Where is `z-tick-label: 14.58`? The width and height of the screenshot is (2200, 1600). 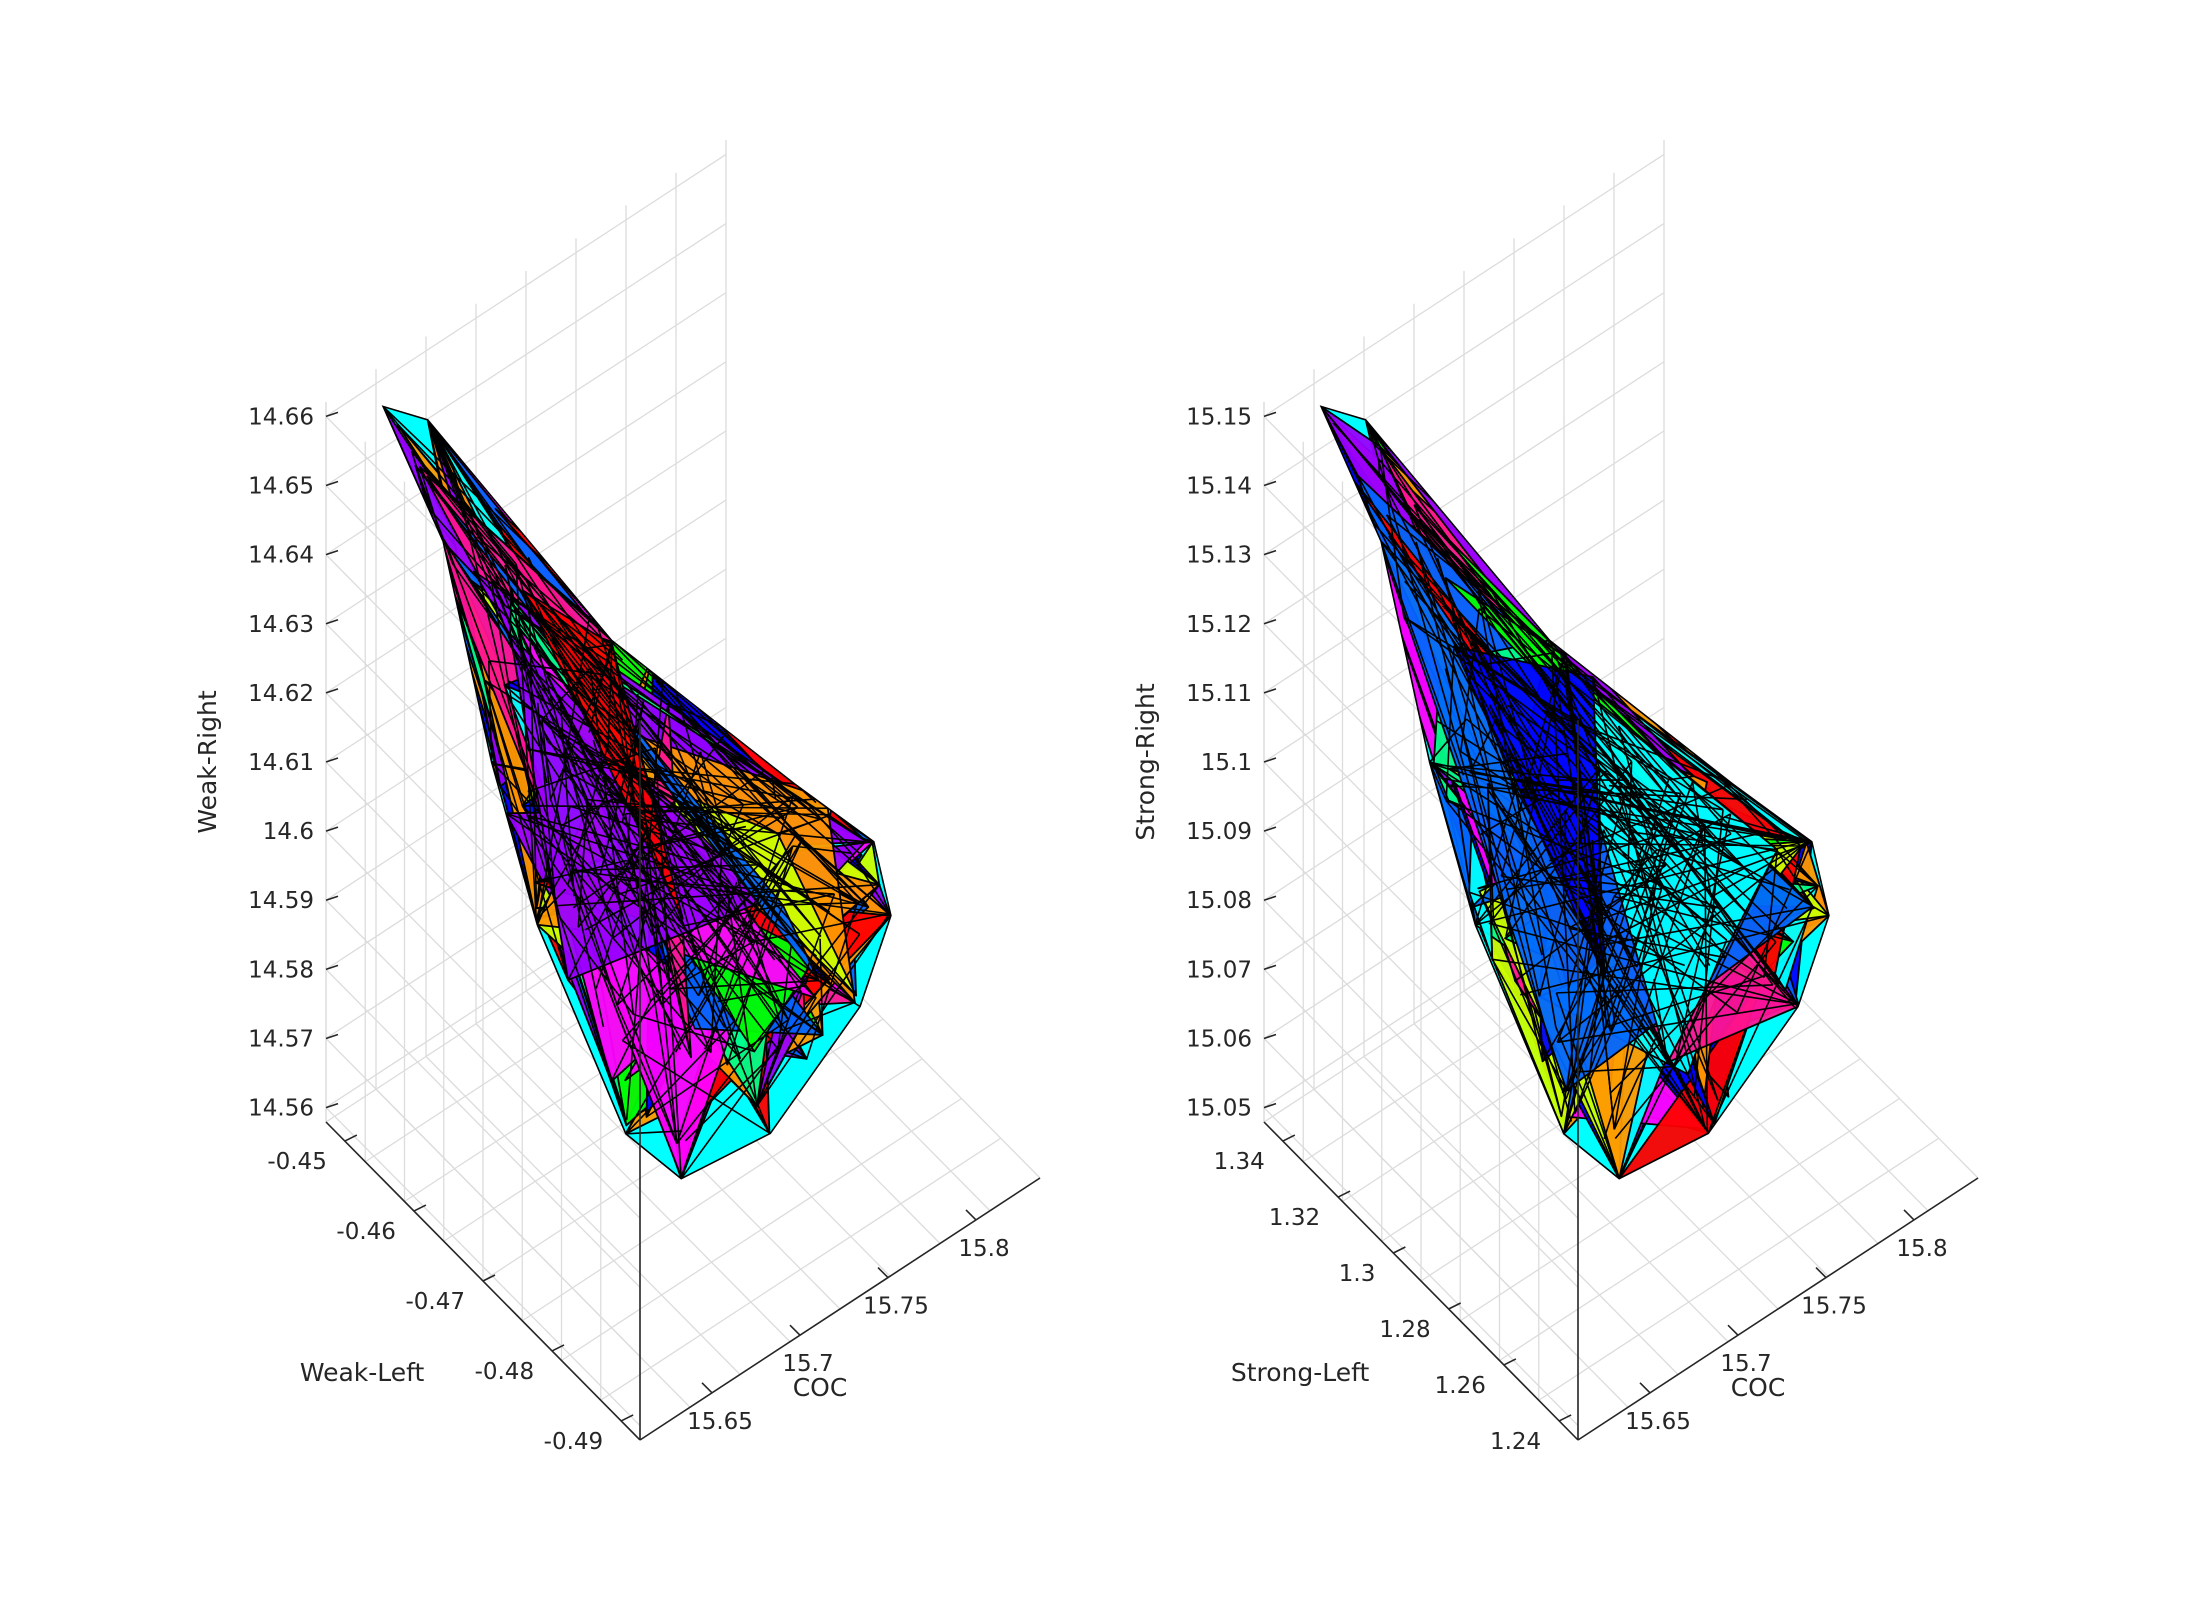
z-tick-label: 14.58 is located at coordinates (281, 970).